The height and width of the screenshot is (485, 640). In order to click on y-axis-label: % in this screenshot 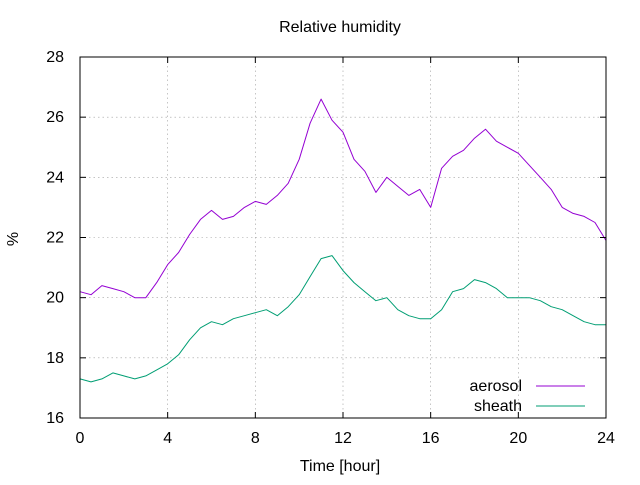, I will do `click(13, 239)`.